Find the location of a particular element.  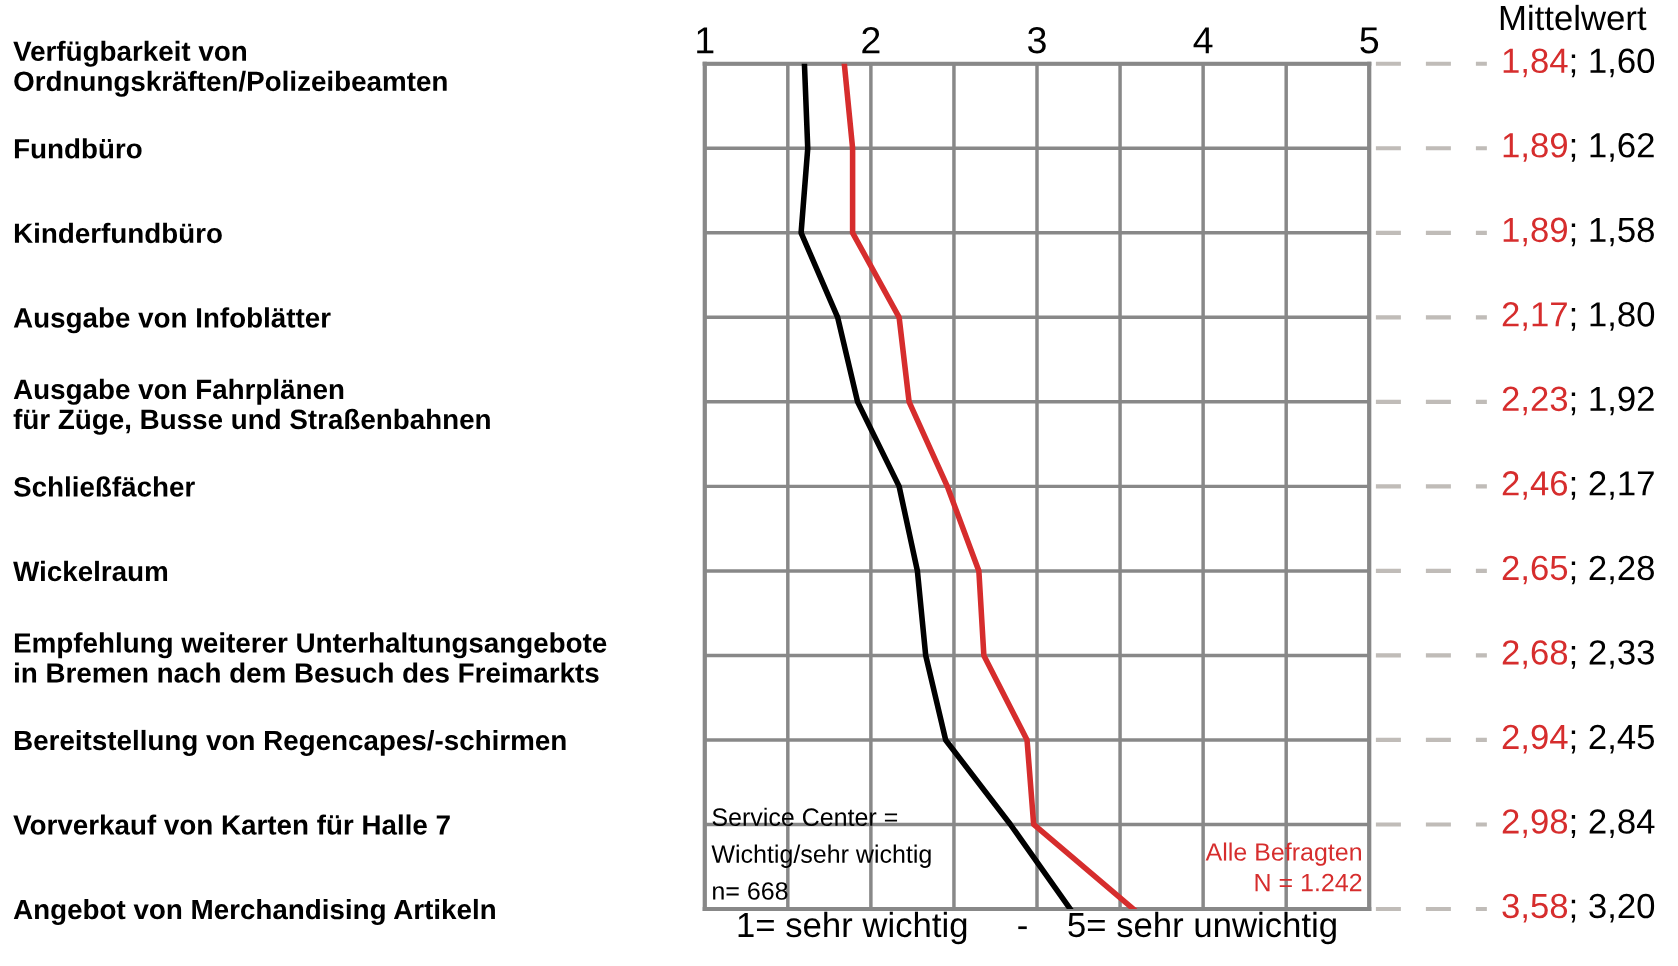

data-label: 2,94 is located at coordinates (1535, 739).